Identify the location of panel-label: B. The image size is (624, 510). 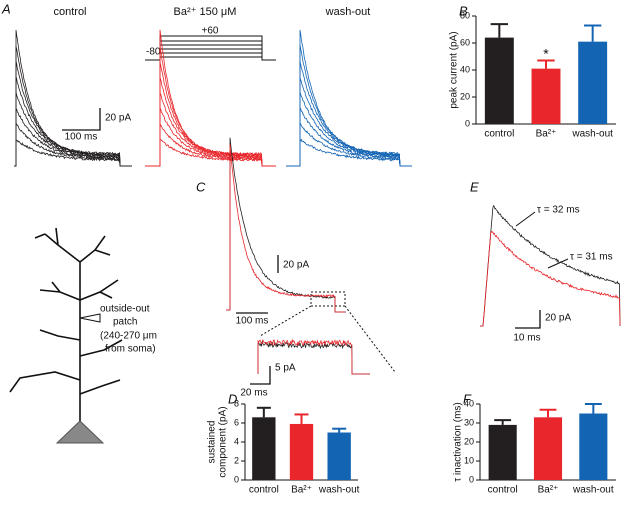
(463, 10).